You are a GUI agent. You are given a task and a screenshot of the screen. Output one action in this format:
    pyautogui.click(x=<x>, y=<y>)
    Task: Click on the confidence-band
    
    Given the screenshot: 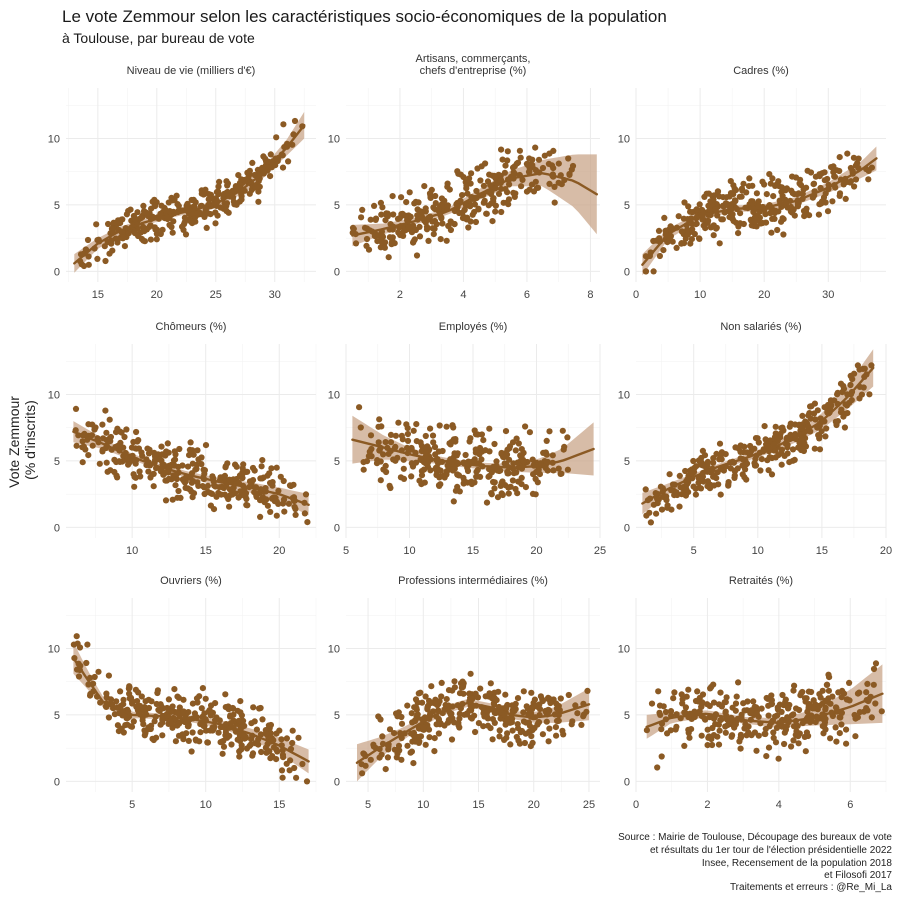 What is the action you would take?
    pyautogui.click(x=191, y=468)
    